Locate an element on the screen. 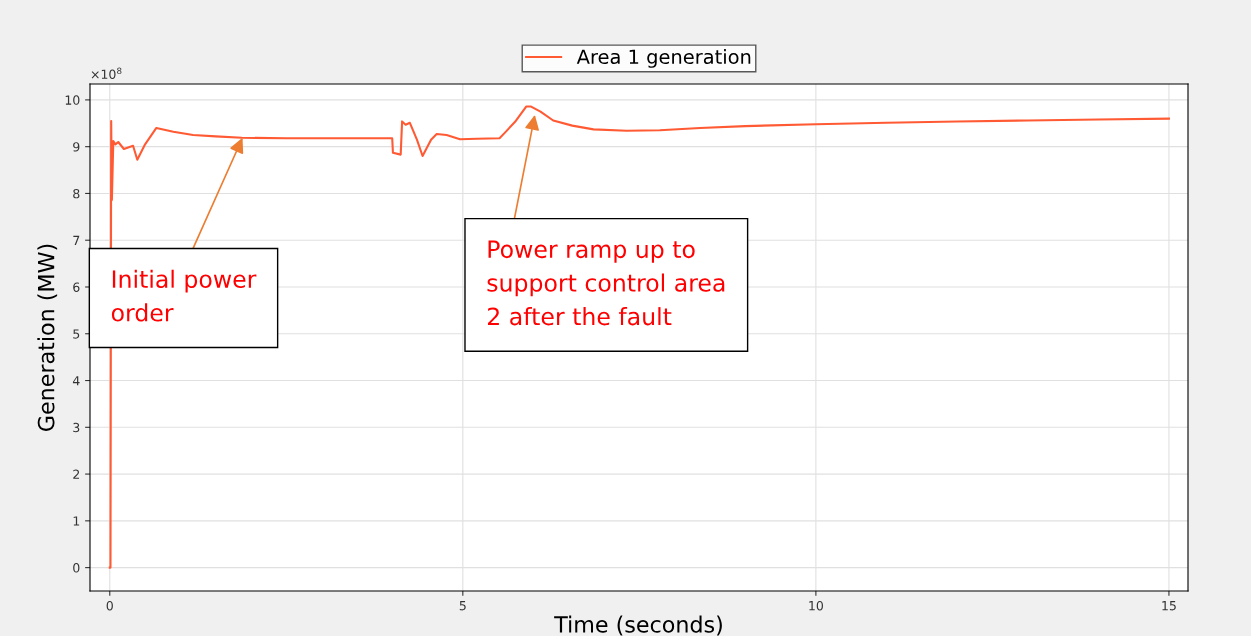  x-tick-label: 15 is located at coordinates (1169, 606).